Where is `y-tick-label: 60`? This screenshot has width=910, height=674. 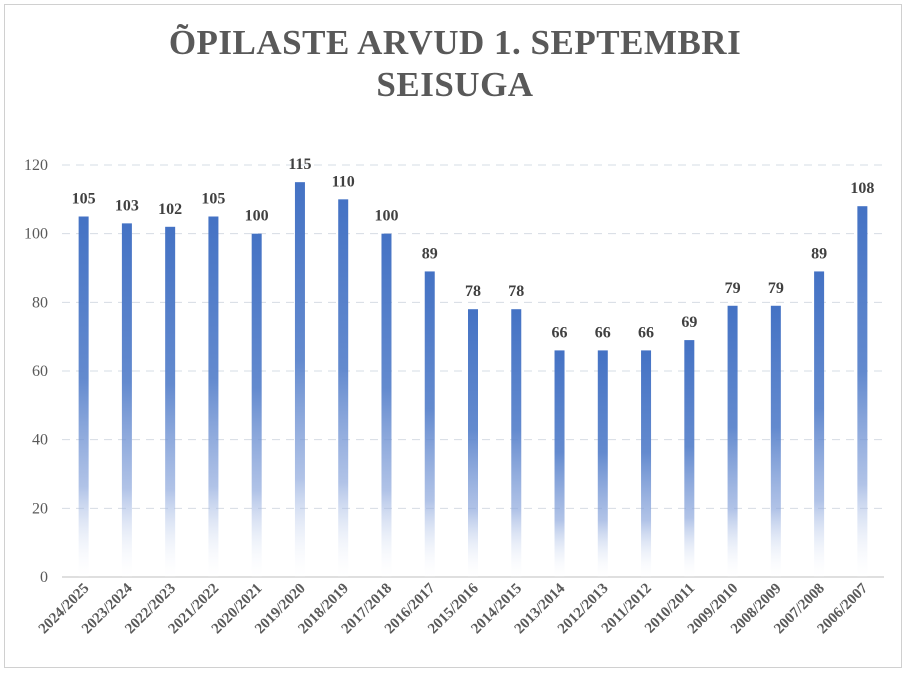 y-tick-label: 60 is located at coordinates (40, 371).